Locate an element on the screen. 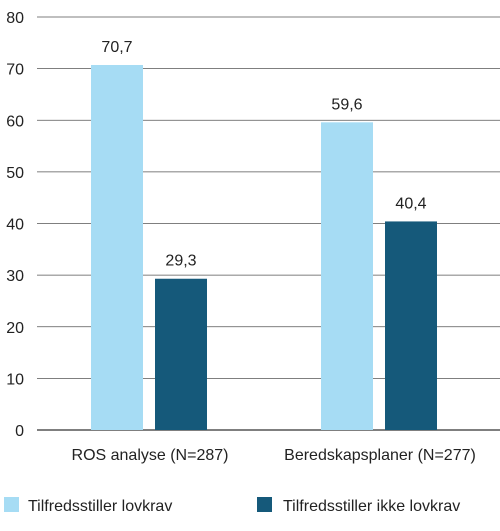  data-label: 29,3 is located at coordinates (180, 261).